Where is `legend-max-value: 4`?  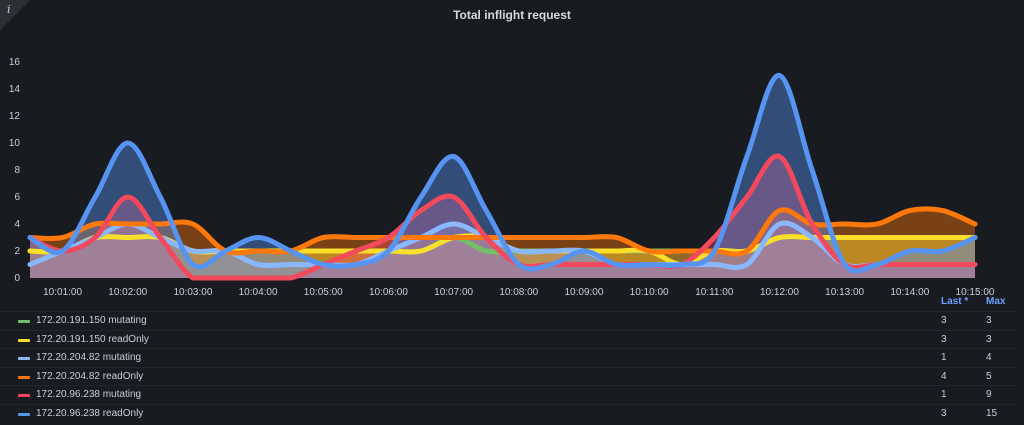
legend-max-value: 4 is located at coordinates (989, 357).